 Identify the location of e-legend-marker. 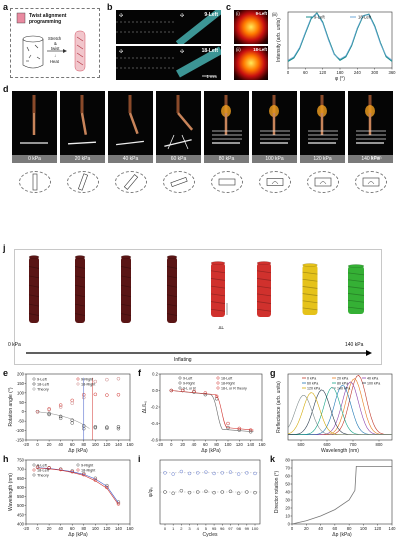
(34, 389).